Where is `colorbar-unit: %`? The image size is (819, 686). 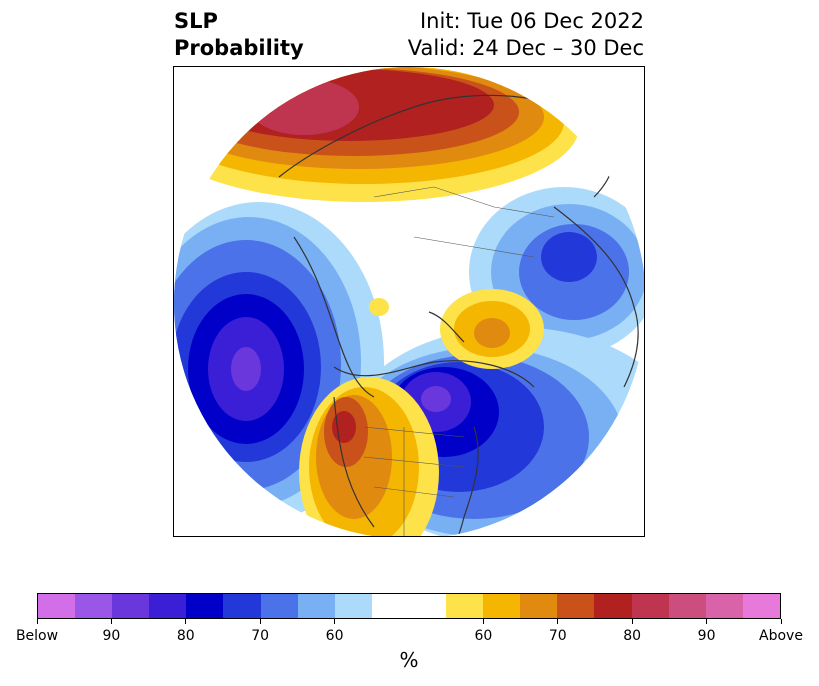
colorbar-unit: % is located at coordinates (409, 660).